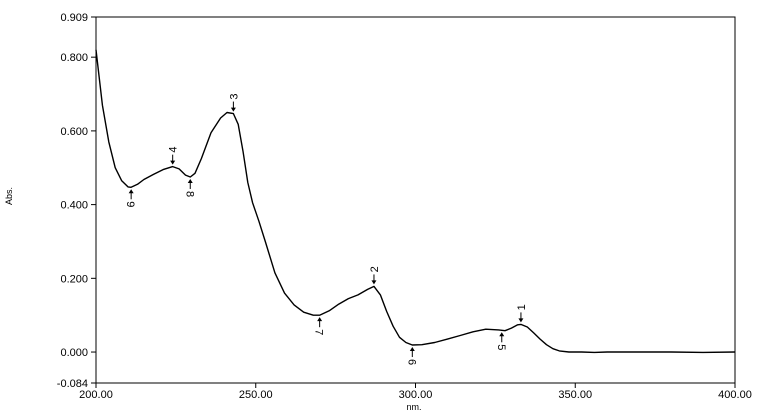 This screenshot has height=414, width=783. What do you see at coordinates (234, 96) in the screenshot?
I see `marker-label: 3` at bounding box center [234, 96].